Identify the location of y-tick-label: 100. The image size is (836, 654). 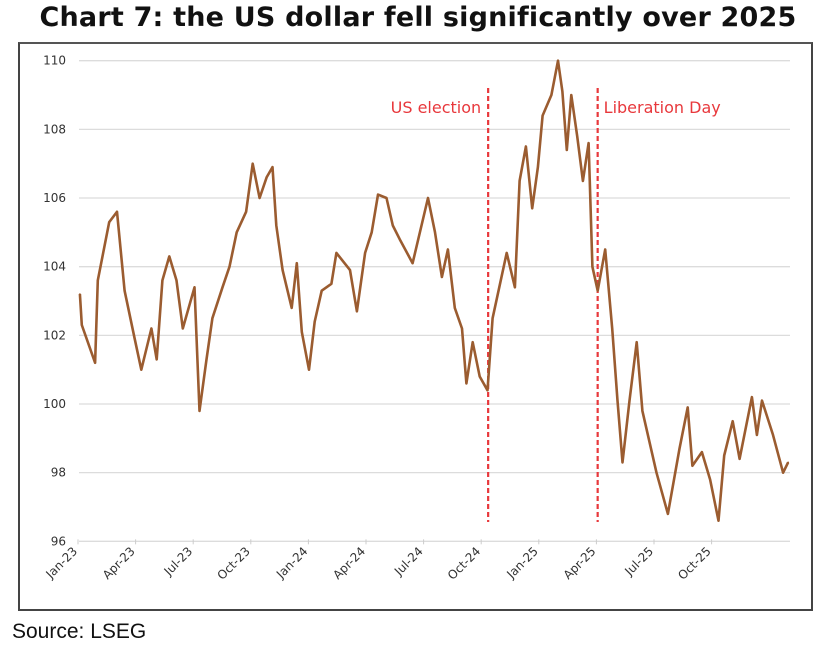
(54, 404).